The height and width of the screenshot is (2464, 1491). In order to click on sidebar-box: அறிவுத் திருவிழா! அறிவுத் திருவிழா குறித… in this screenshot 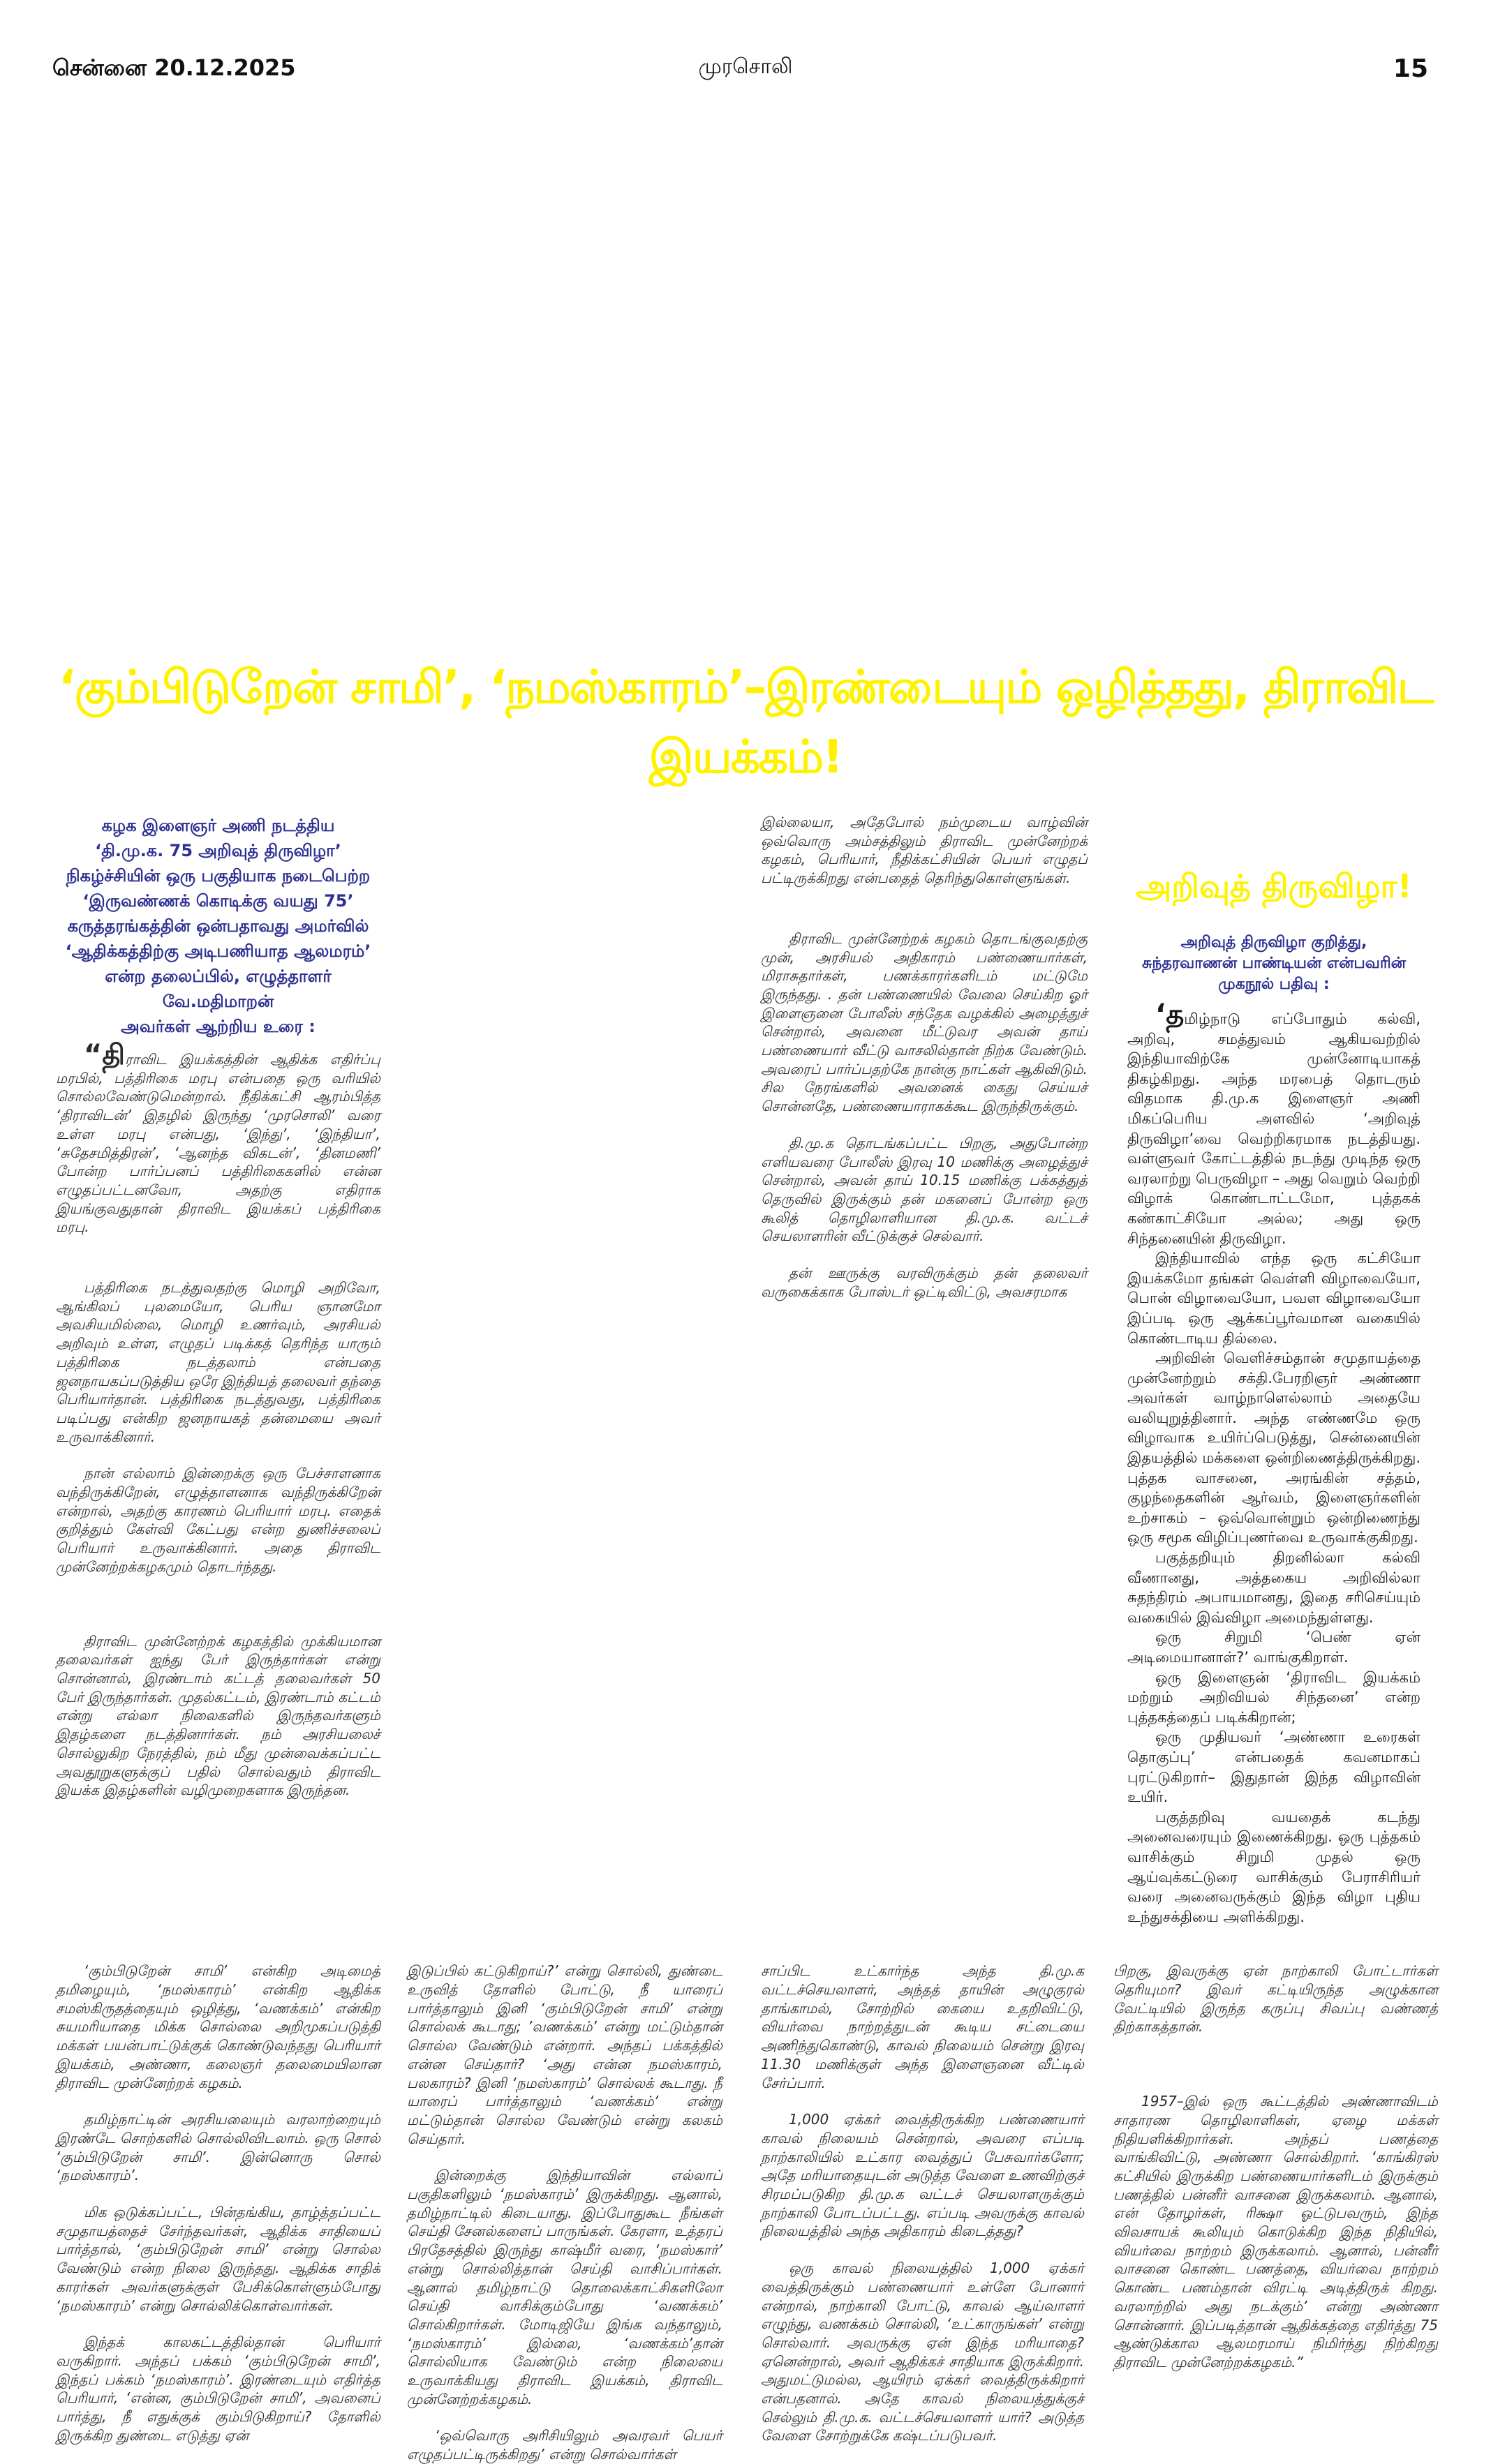, I will do `click(1273, 1396)`.